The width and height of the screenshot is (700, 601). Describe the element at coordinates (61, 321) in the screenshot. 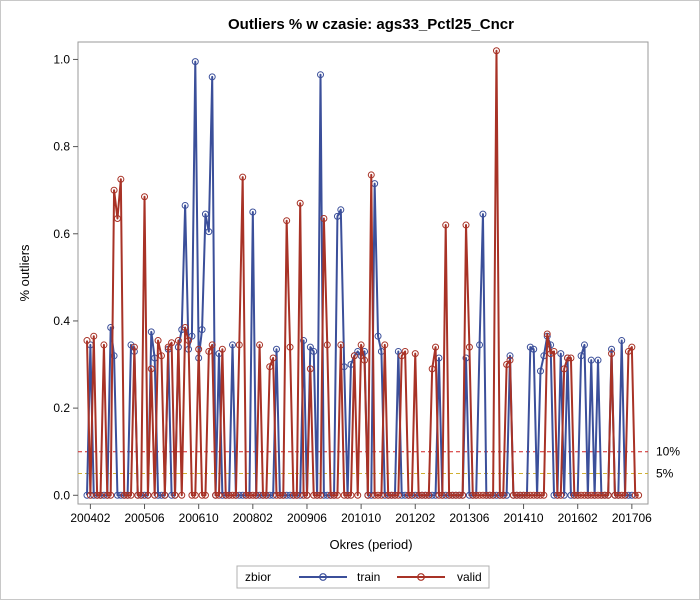

I see `y-tick-label-2: 0.4` at that location.